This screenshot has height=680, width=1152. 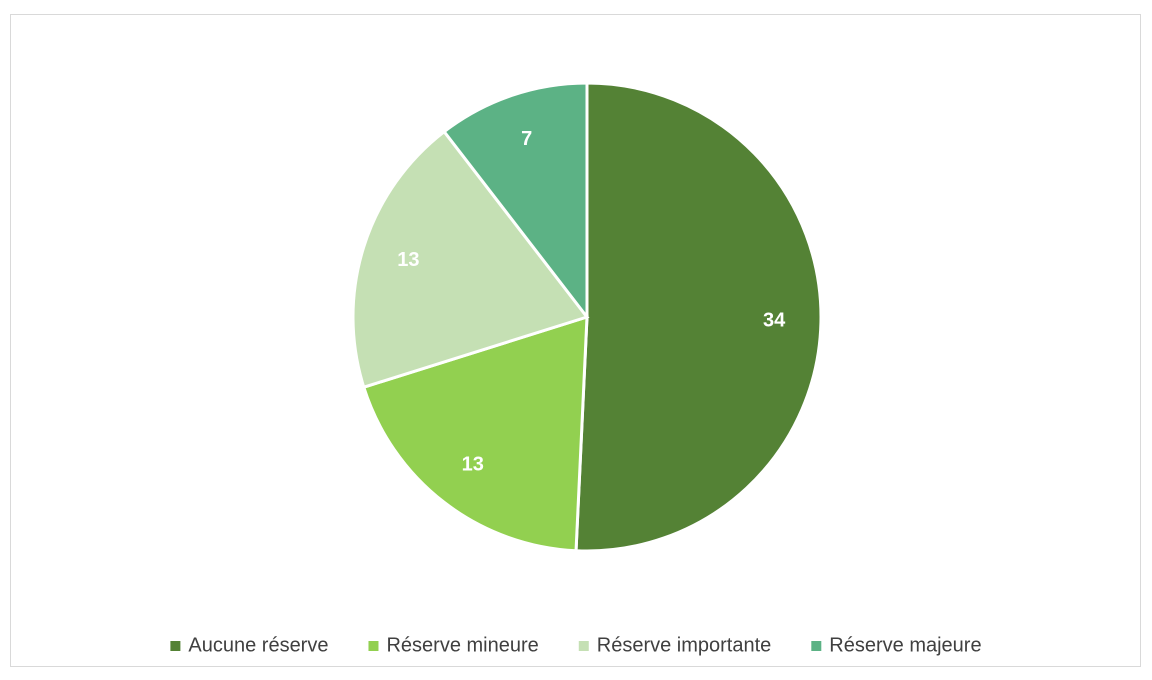 I want to click on legend-label: Réserve mineure, so click(x=462, y=645).